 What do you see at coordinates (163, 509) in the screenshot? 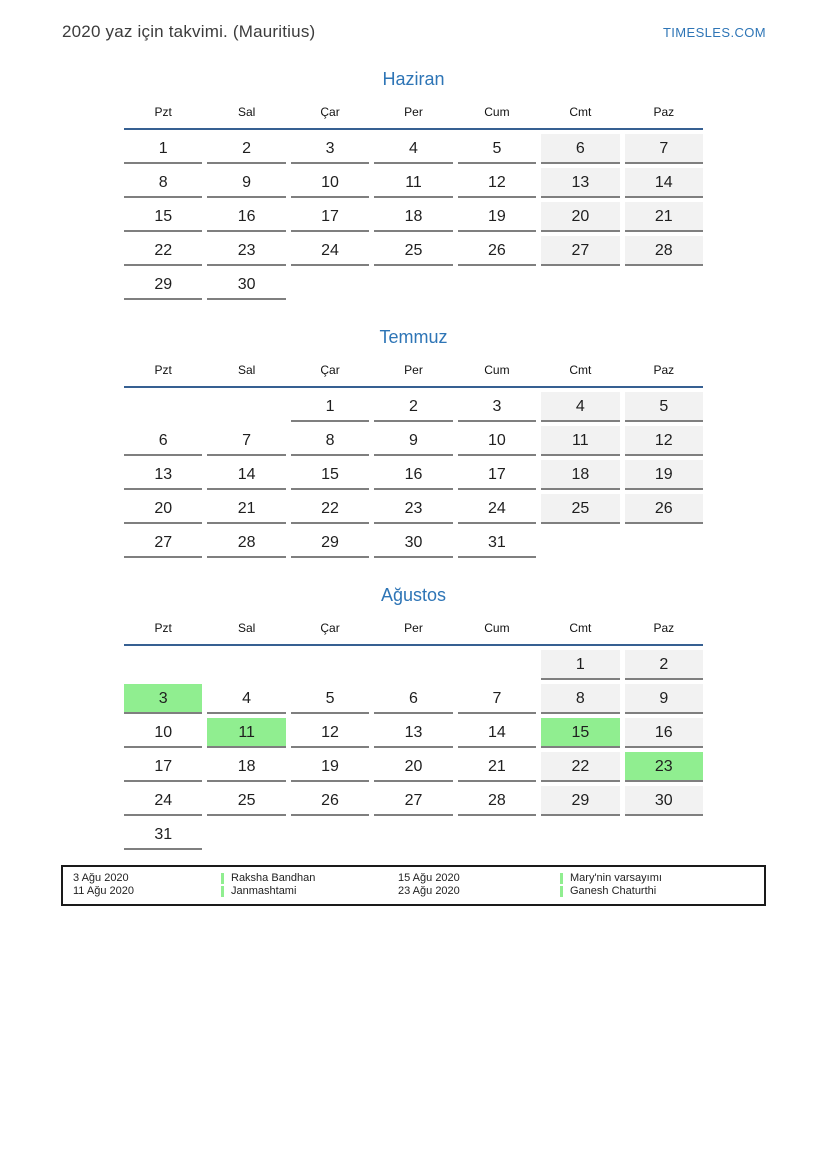
I see `day-cell: 20` at bounding box center [163, 509].